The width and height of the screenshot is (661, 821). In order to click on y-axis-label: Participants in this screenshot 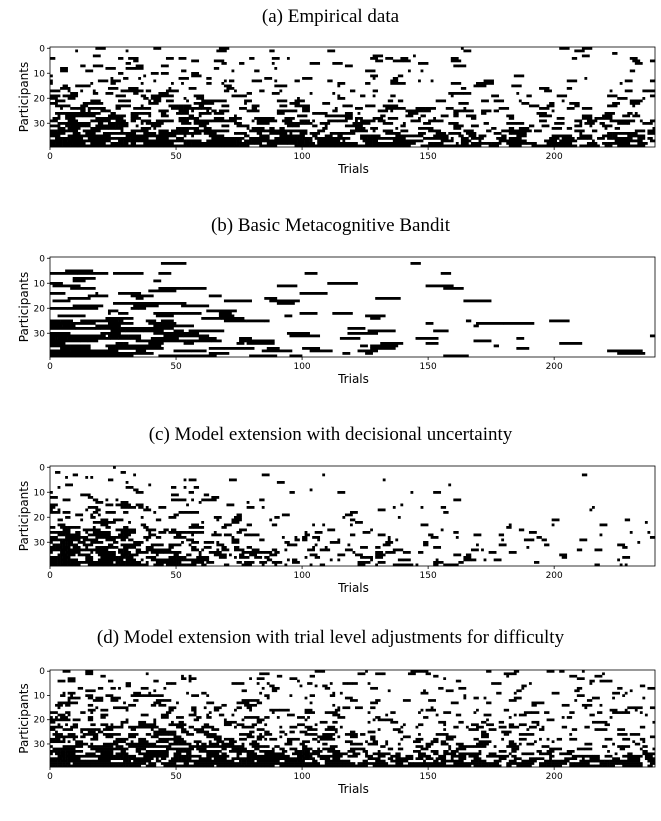, I will do `click(24, 516)`.